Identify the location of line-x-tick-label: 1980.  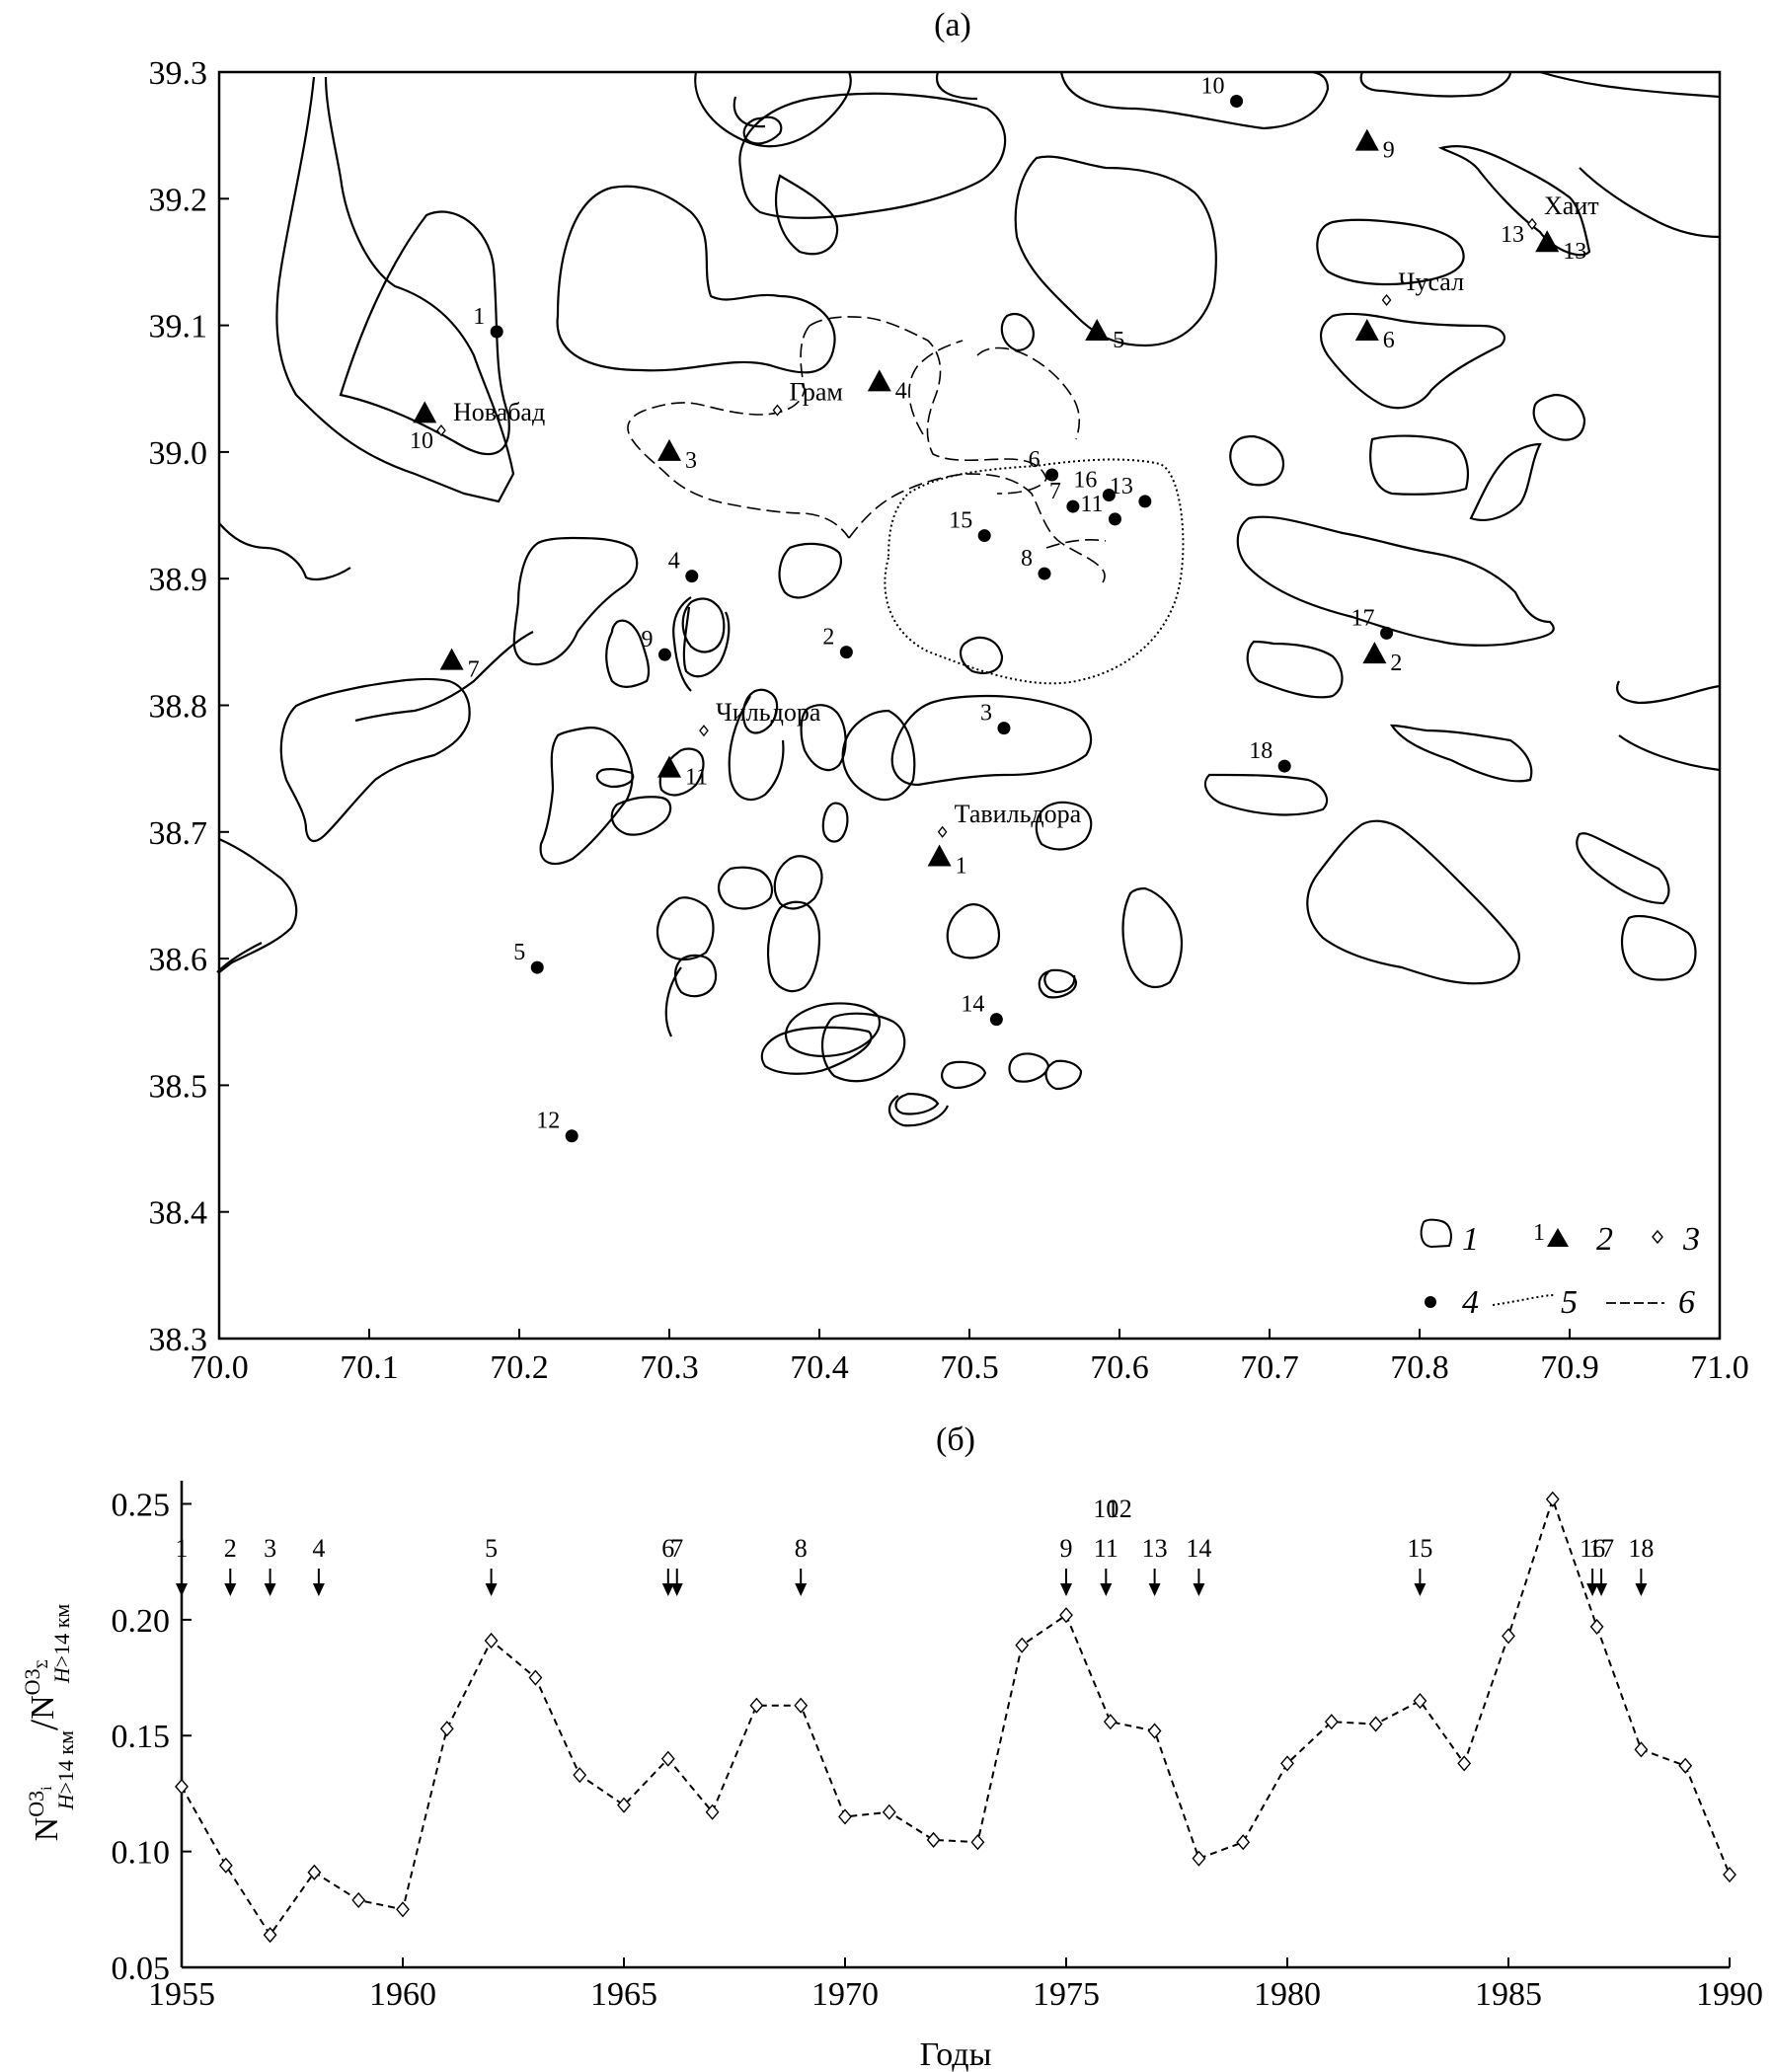
(1287, 1994).